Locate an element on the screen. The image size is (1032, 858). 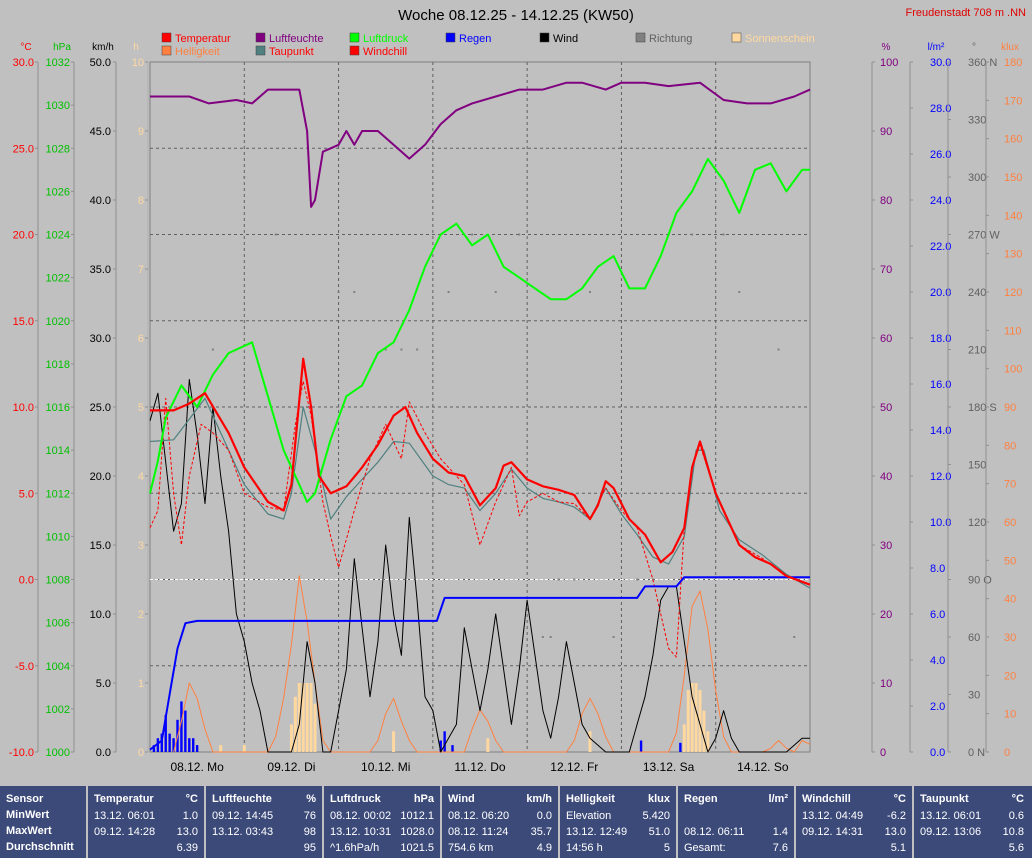
axis-tick-label: 90 is located at coordinates (1010, 408).